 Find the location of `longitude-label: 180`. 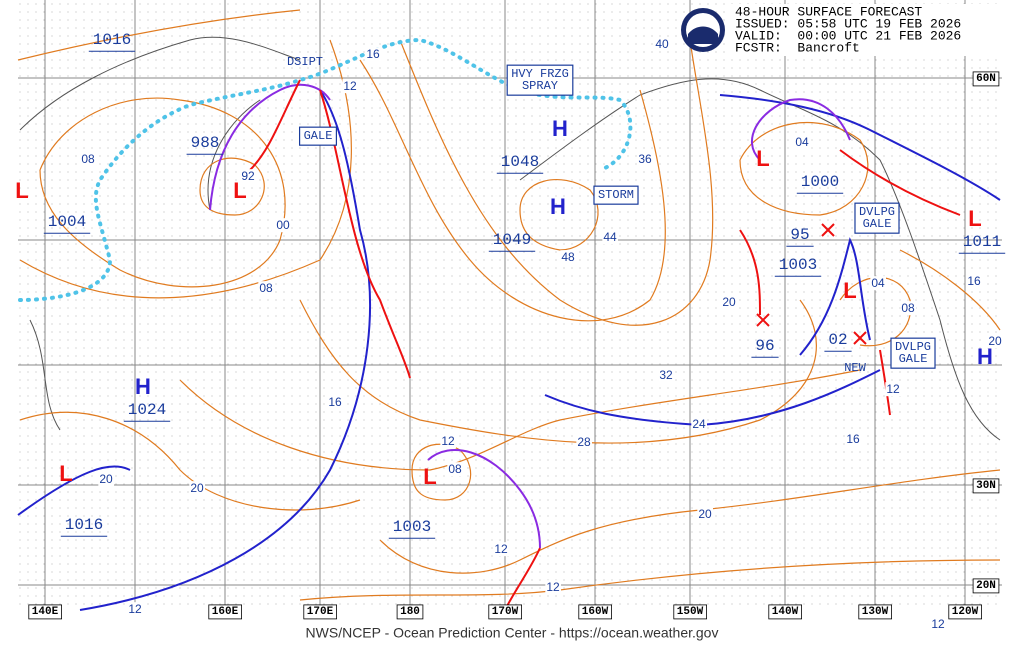

longitude-label: 180 is located at coordinates (410, 612).